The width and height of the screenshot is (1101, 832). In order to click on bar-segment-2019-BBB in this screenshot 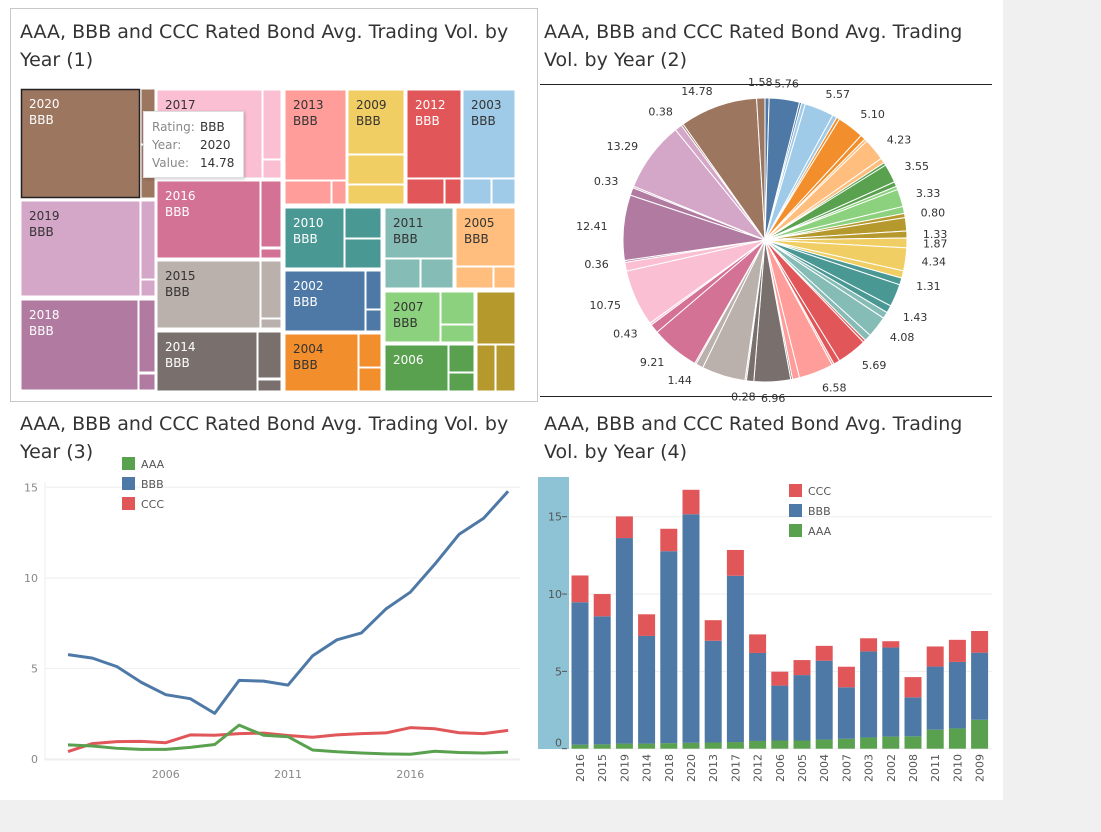, I will do `click(624, 641)`.